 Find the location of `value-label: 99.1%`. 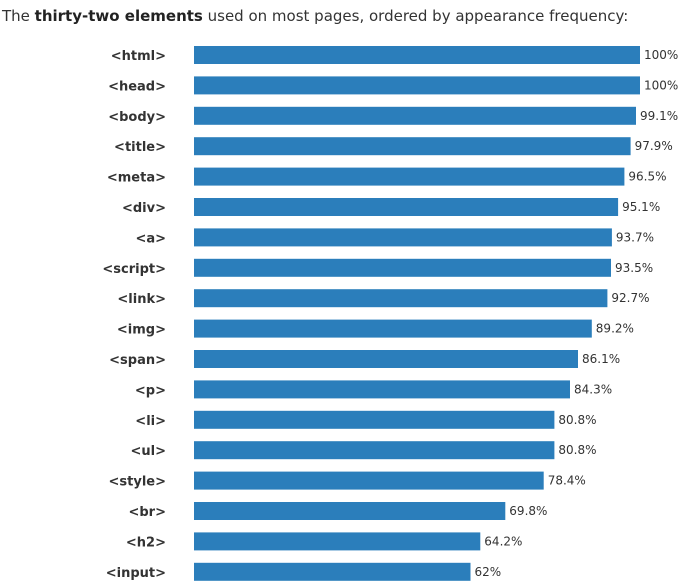

value-label: 99.1% is located at coordinates (659, 116).